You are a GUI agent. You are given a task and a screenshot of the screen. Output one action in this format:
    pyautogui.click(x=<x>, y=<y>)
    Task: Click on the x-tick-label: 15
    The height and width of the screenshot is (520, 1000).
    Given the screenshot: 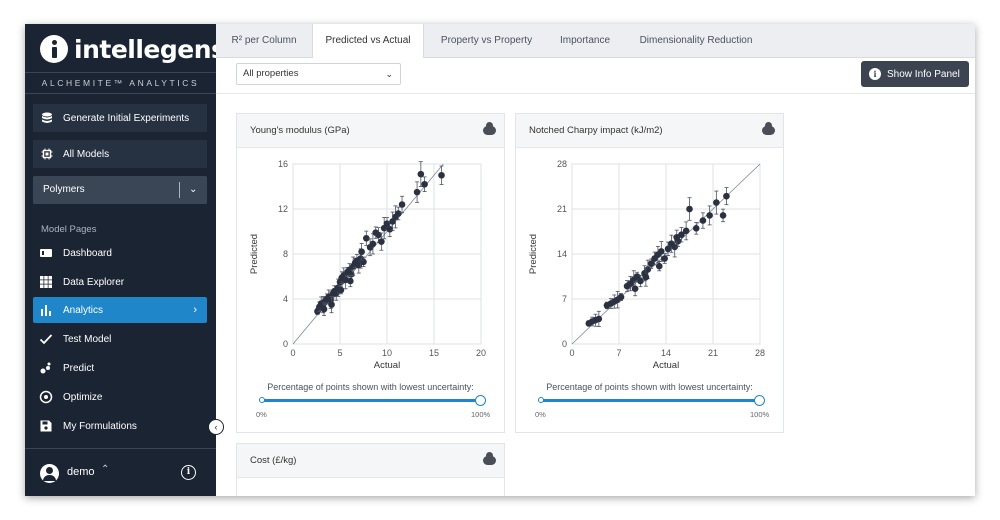 What is the action you would take?
    pyautogui.click(x=434, y=353)
    